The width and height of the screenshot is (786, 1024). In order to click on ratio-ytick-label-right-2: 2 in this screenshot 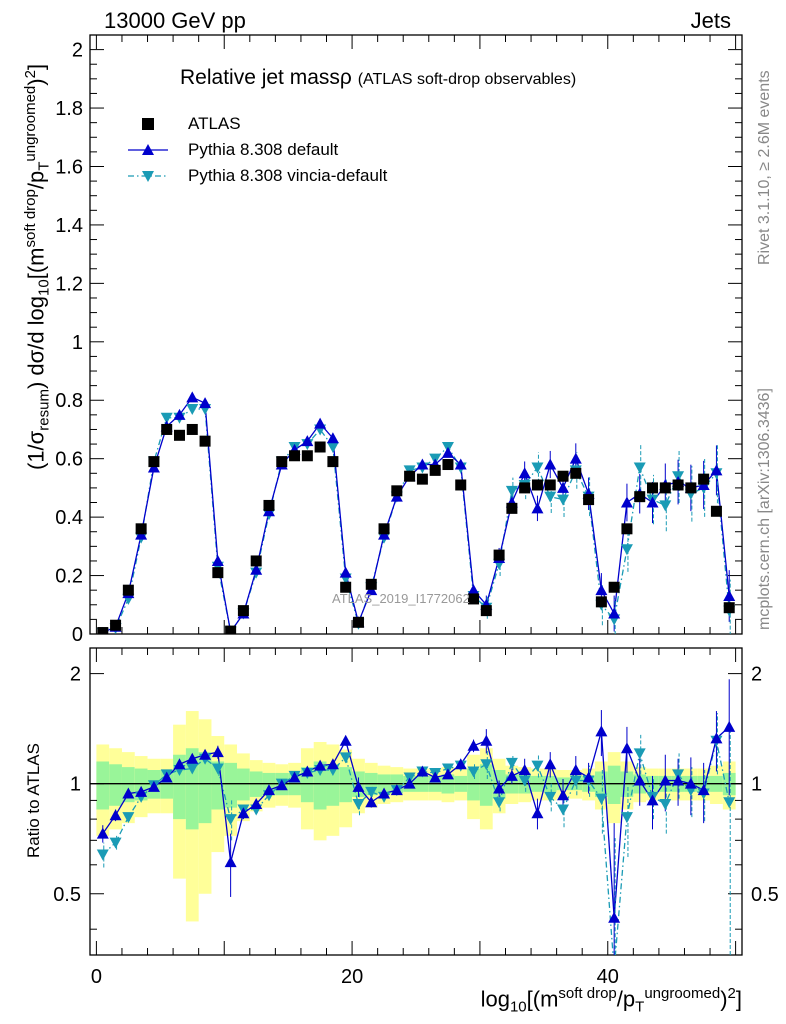, I will do `click(756, 675)`.